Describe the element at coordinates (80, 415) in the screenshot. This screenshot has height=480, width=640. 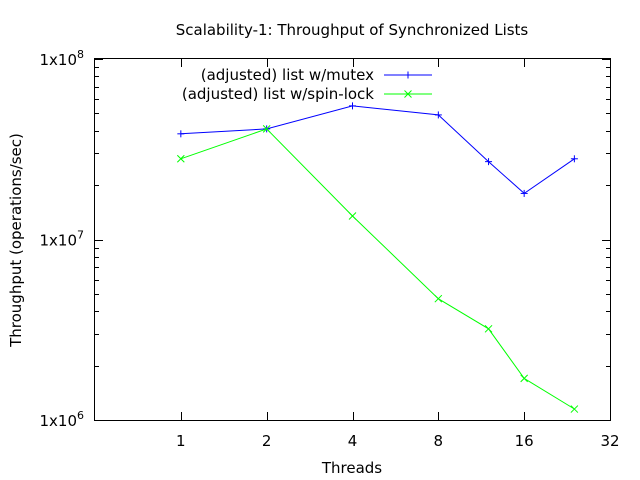
I see `y-tick-label-exponent: 6` at that location.